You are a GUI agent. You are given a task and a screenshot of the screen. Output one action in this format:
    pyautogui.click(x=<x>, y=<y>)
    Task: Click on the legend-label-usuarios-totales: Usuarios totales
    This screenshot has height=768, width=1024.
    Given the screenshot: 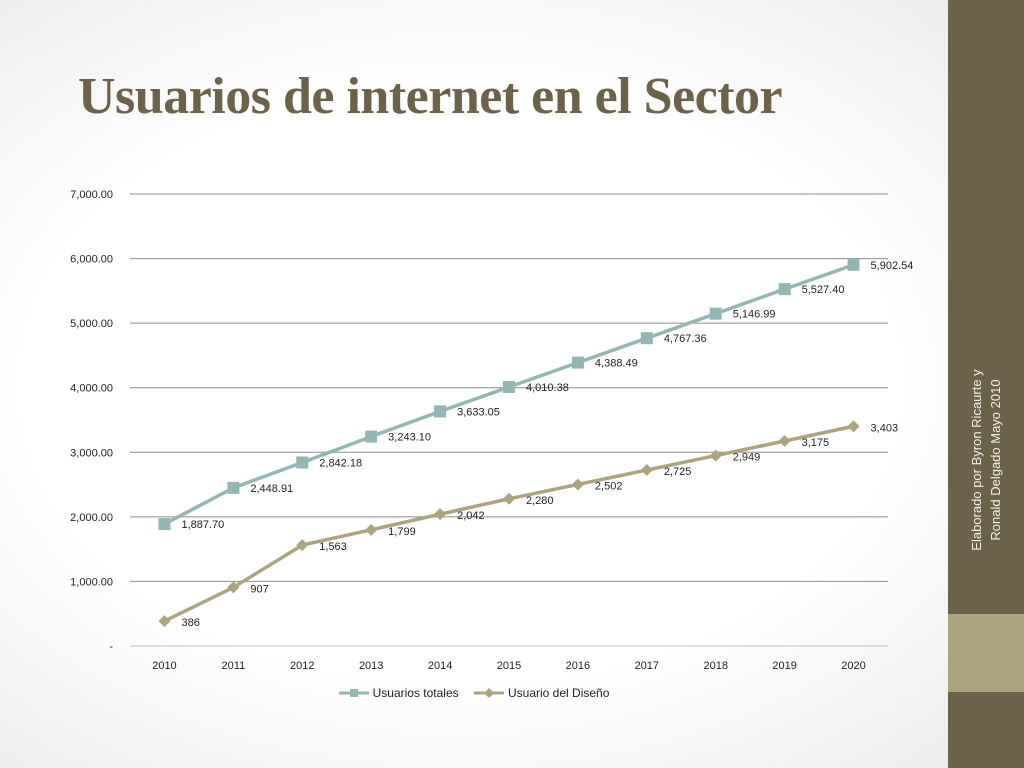 What is the action you would take?
    pyautogui.click(x=415, y=693)
    